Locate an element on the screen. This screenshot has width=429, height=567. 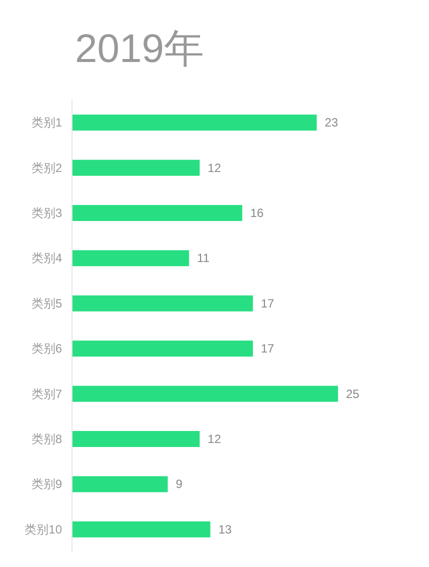
y-tick-label: 类别6 is located at coordinates (46, 349).